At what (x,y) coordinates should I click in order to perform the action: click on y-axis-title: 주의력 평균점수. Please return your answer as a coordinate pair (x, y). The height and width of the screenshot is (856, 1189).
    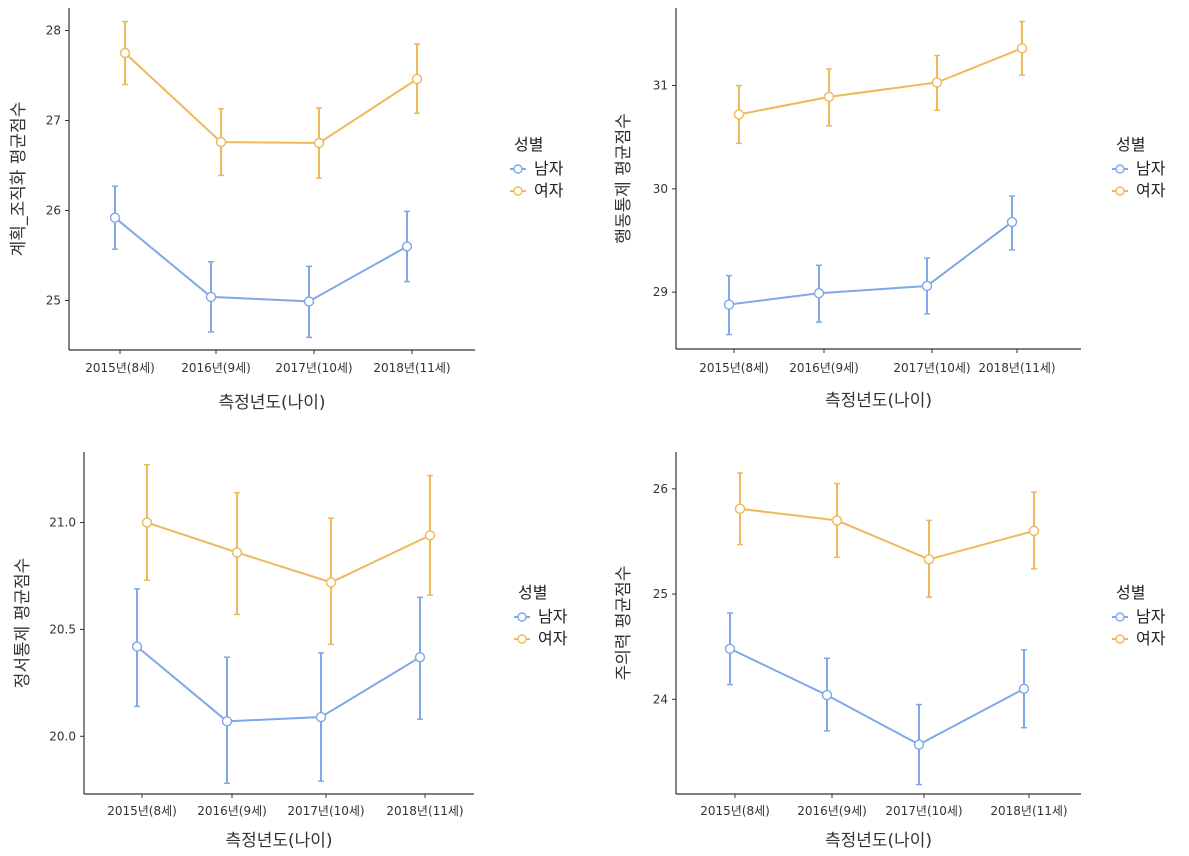
    Looking at the image, I should click on (624, 623).